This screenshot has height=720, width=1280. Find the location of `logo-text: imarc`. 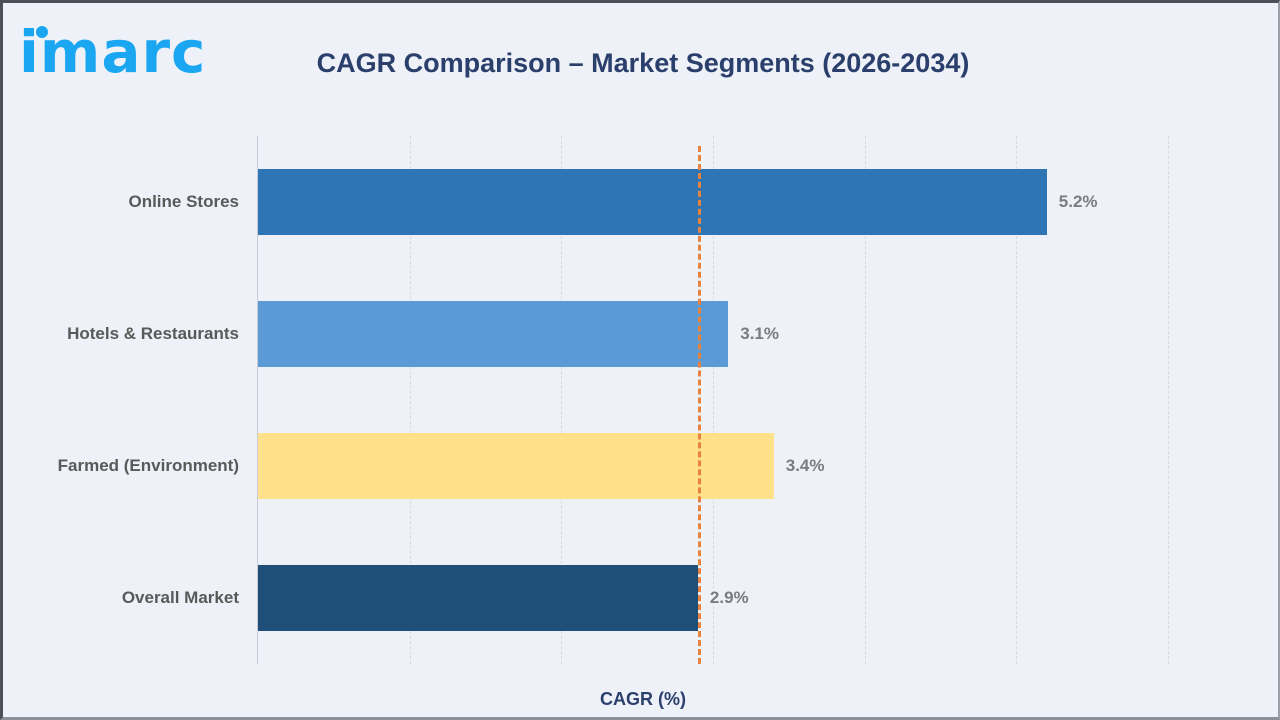

logo-text: imarc is located at coordinates (113, 52).